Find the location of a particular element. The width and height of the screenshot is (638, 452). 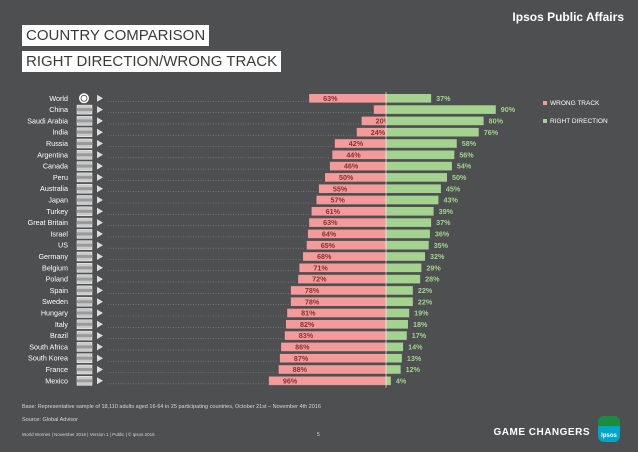

category-label-germany: Germany is located at coordinates (53, 256).